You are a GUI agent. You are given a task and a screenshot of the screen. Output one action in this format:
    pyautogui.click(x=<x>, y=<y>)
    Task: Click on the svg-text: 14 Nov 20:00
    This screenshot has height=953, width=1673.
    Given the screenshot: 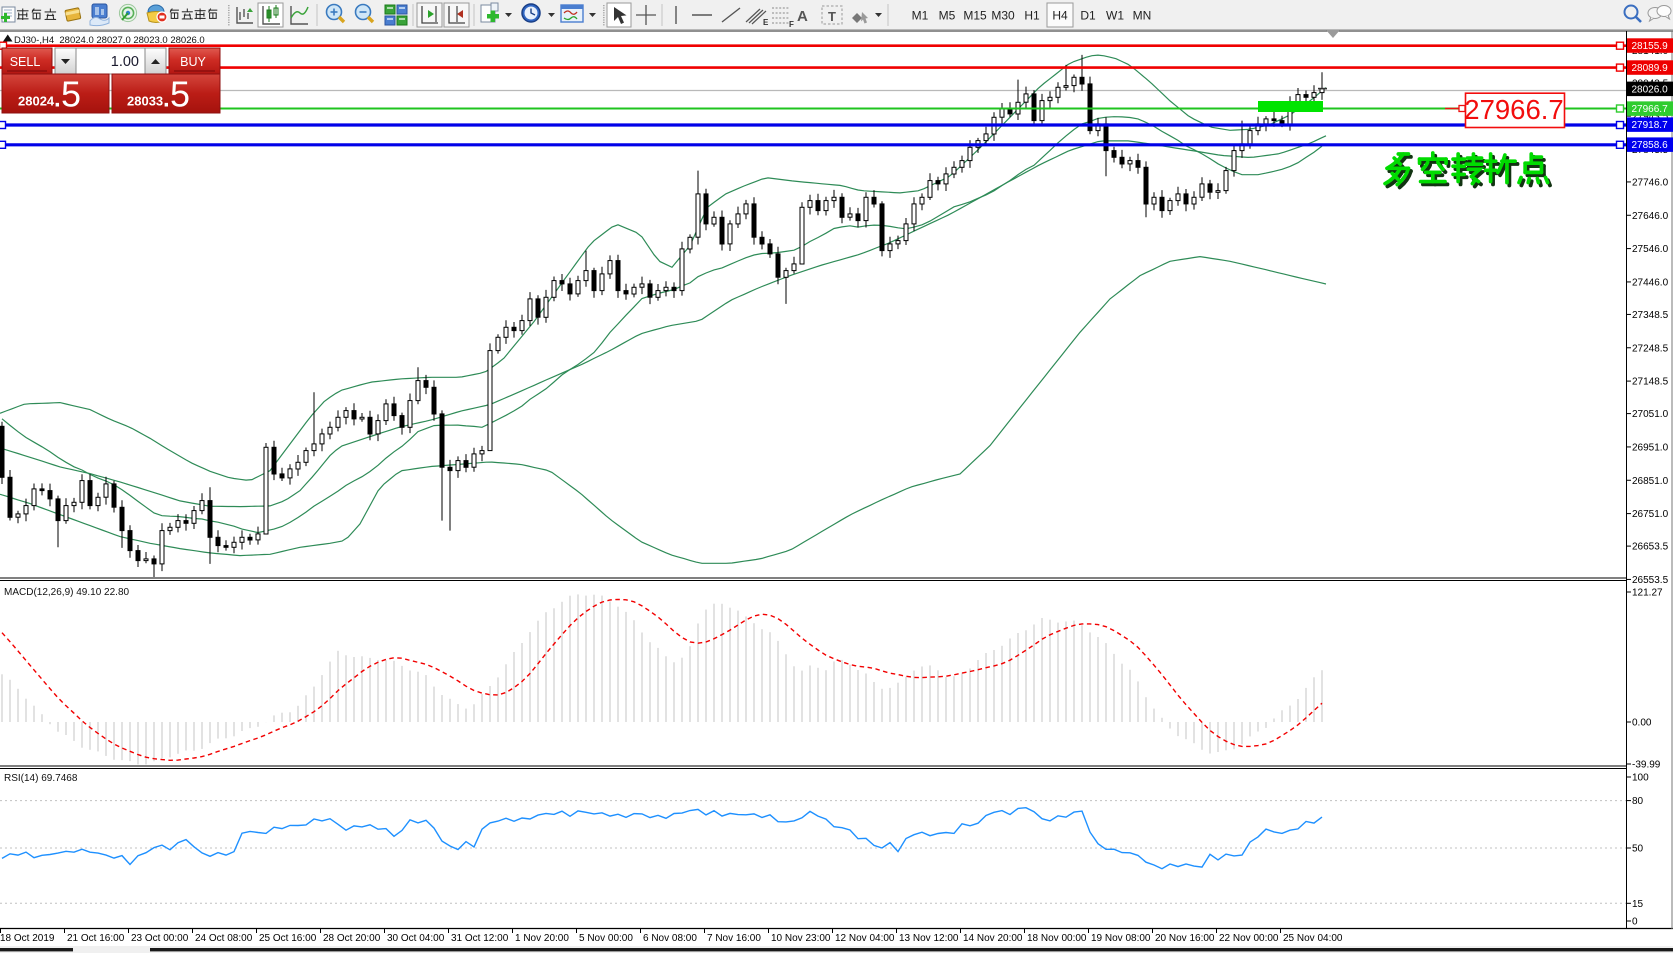 What is the action you would take?
    pyautogui.click(x=993, y=938)
    